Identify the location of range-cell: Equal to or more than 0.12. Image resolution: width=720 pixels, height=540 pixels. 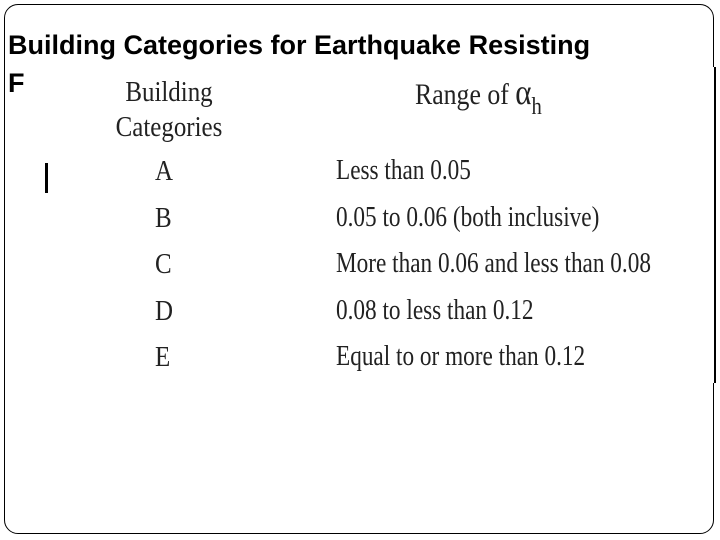
(461, 356).